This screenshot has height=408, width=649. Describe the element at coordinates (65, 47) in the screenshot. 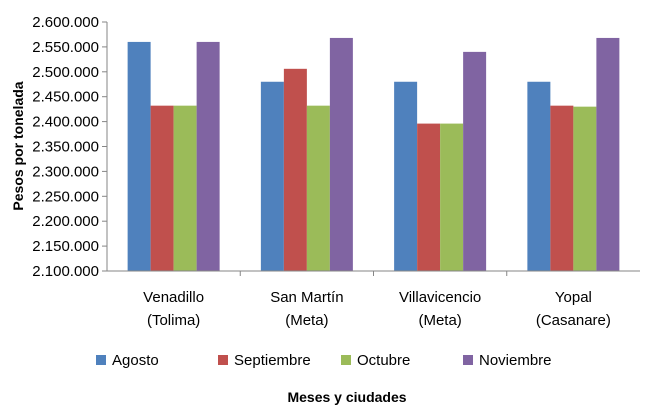

I see `y-tick-label: 2.550.000` at that location.